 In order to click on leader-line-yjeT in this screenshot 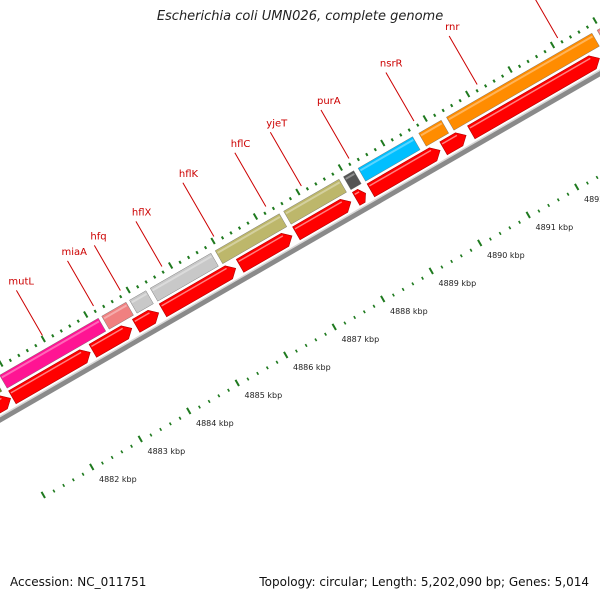, I will do `click(285, 159)`.